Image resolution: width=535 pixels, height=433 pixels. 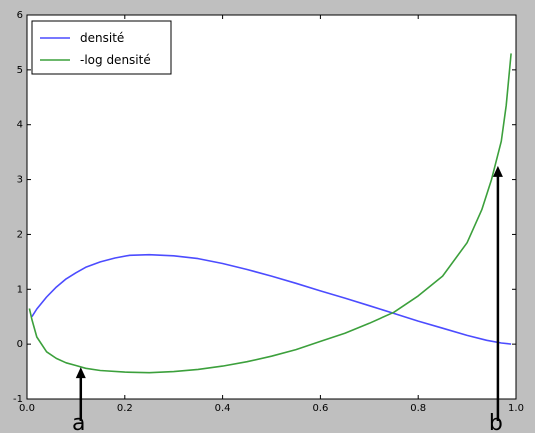 What do you see at coordinates (27, 408) in the screenshot?
I see `x-tick-label: 0.0` at bounding box center [27, 408].